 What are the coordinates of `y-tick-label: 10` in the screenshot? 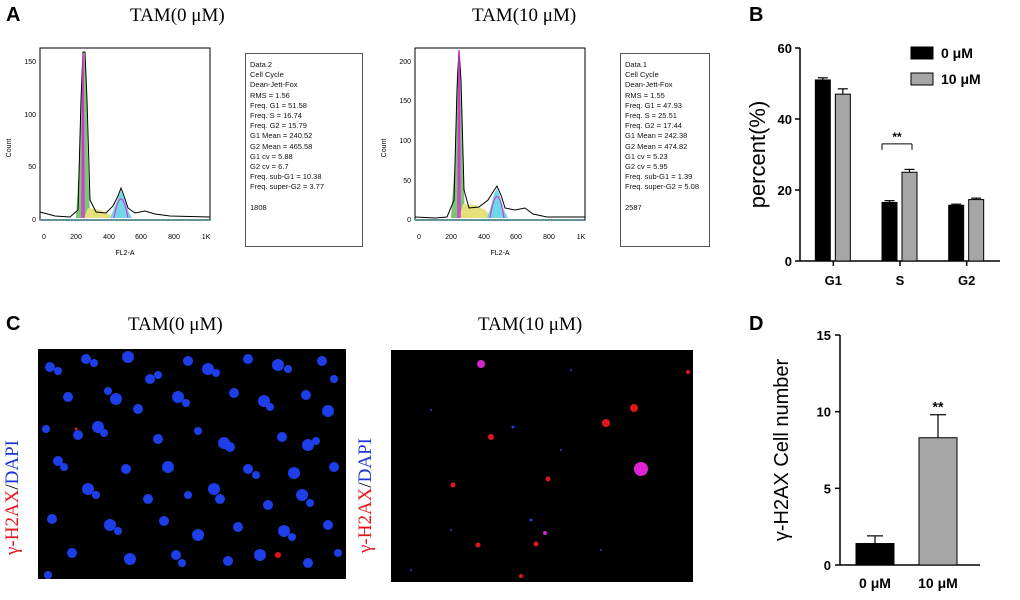 It's located at (824, 412).